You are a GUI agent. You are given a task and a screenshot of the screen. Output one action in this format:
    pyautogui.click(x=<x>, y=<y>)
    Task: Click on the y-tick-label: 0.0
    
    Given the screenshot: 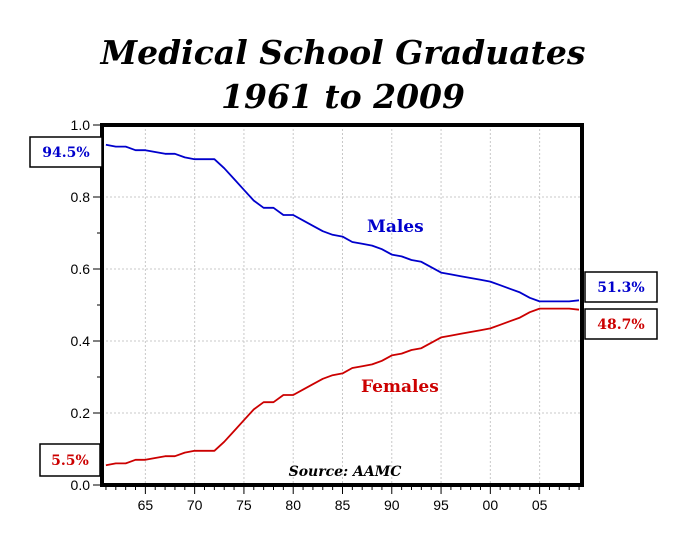 What is the action you would take?
    pyautogui.click(x=81, y=485)
    